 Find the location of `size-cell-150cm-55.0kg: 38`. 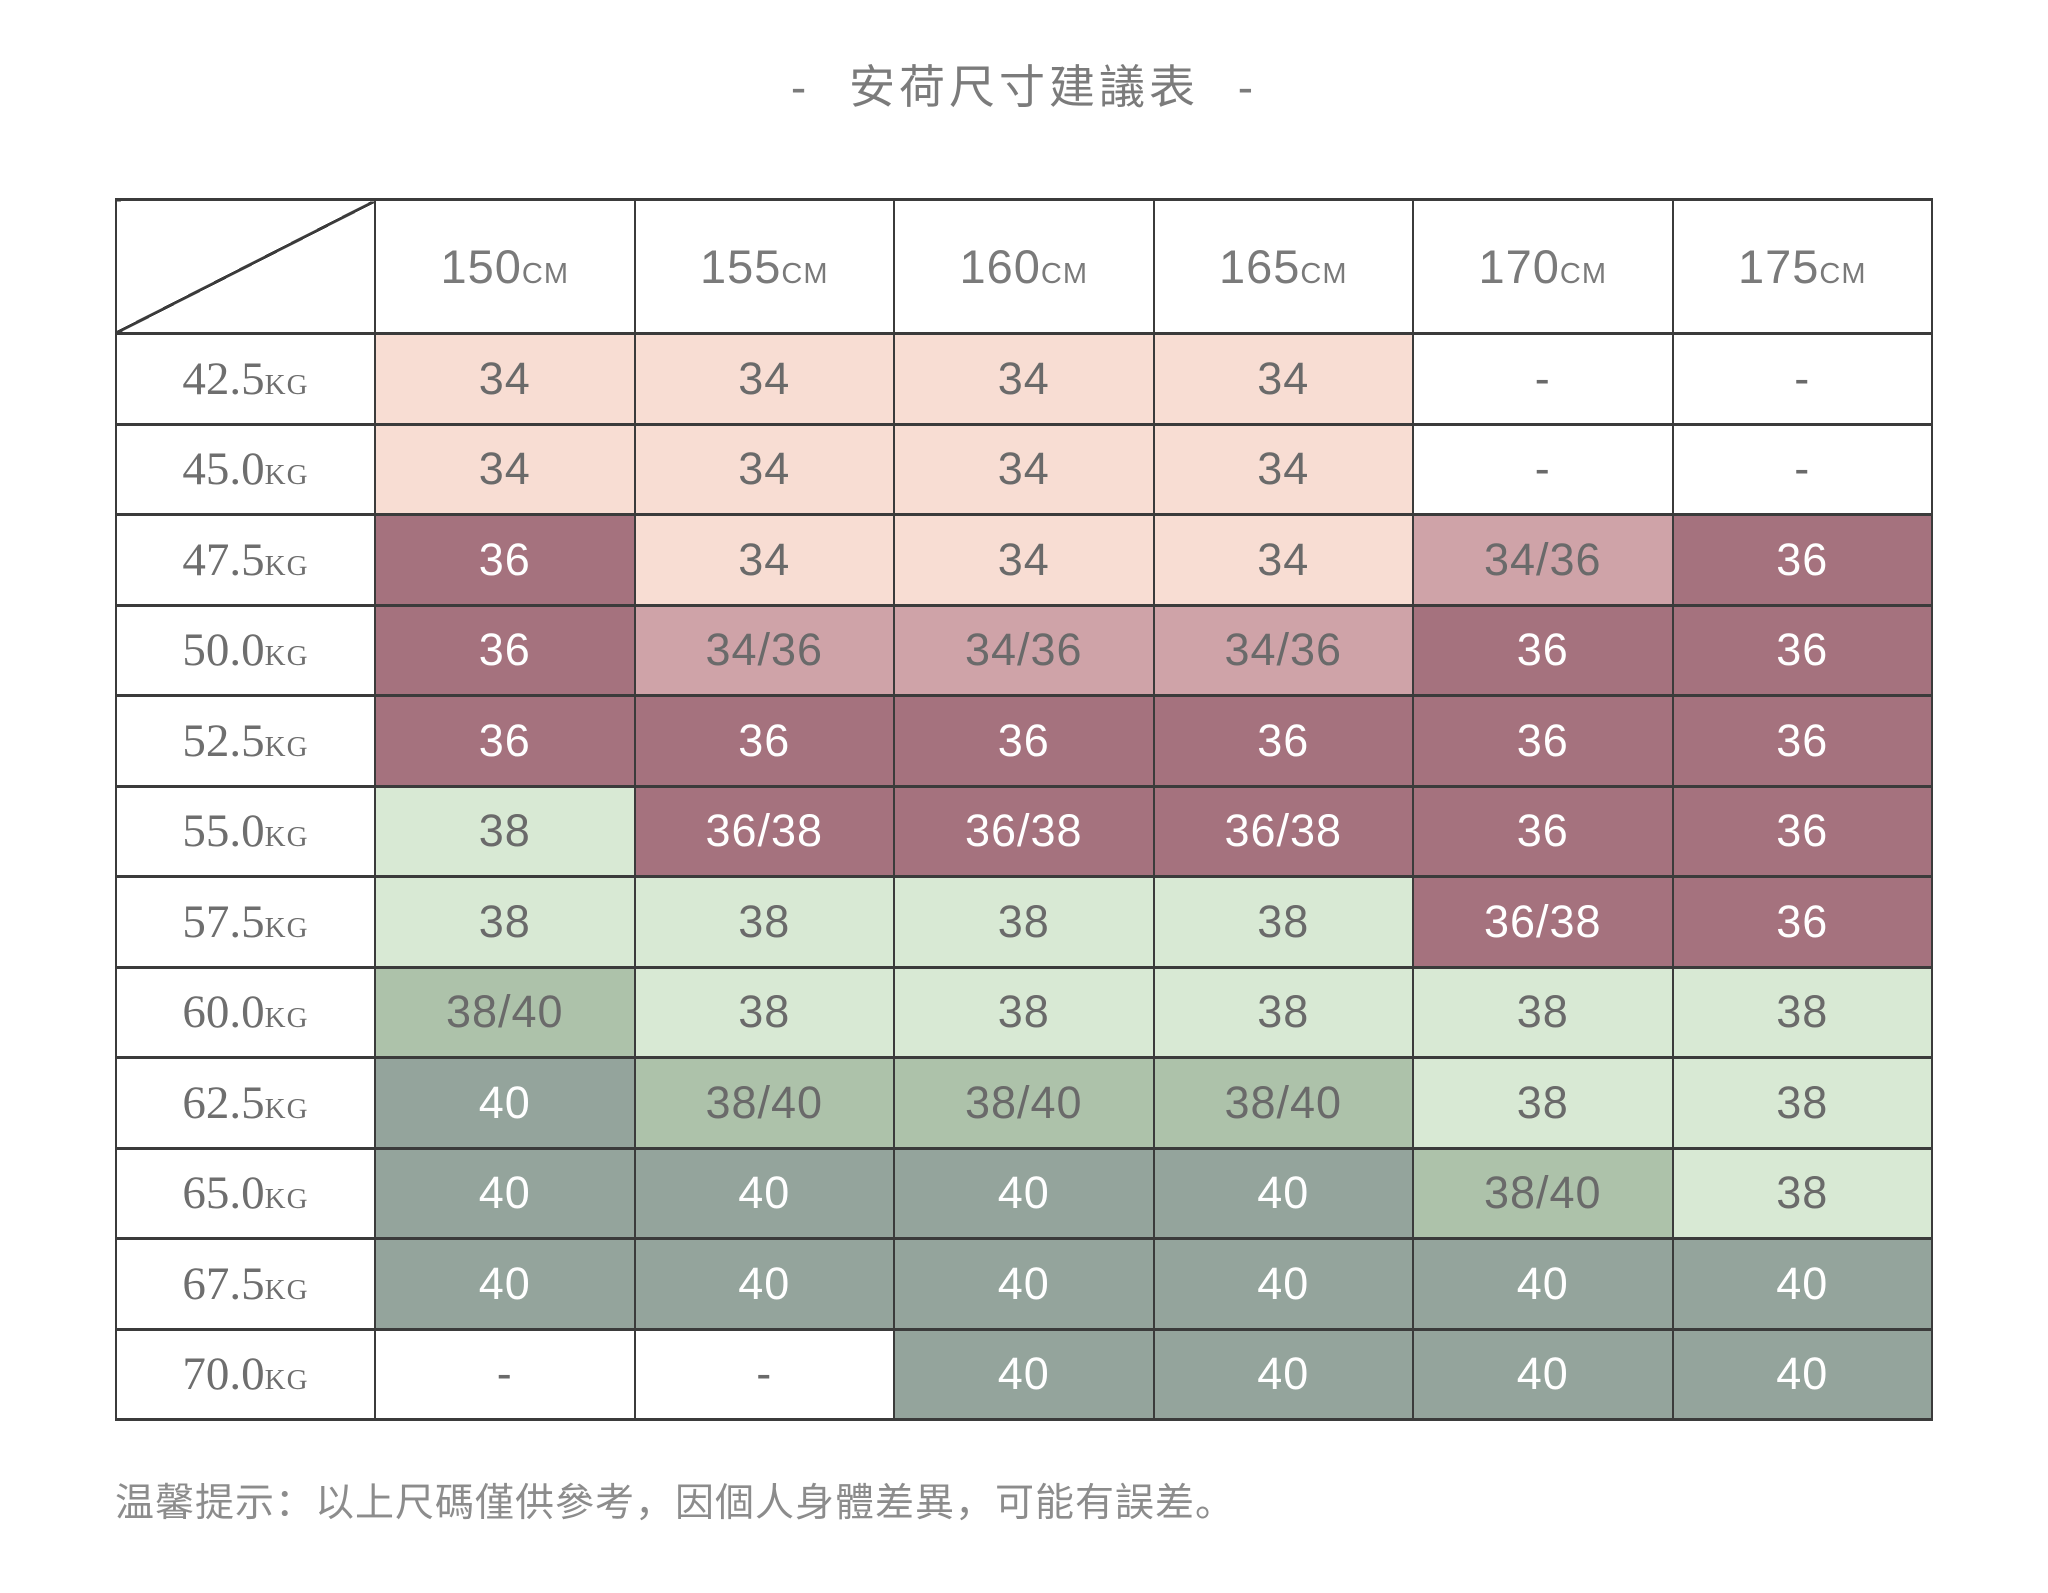

size-cell-150cm-55.0kg: 38 is located at coordinates (505, 831).